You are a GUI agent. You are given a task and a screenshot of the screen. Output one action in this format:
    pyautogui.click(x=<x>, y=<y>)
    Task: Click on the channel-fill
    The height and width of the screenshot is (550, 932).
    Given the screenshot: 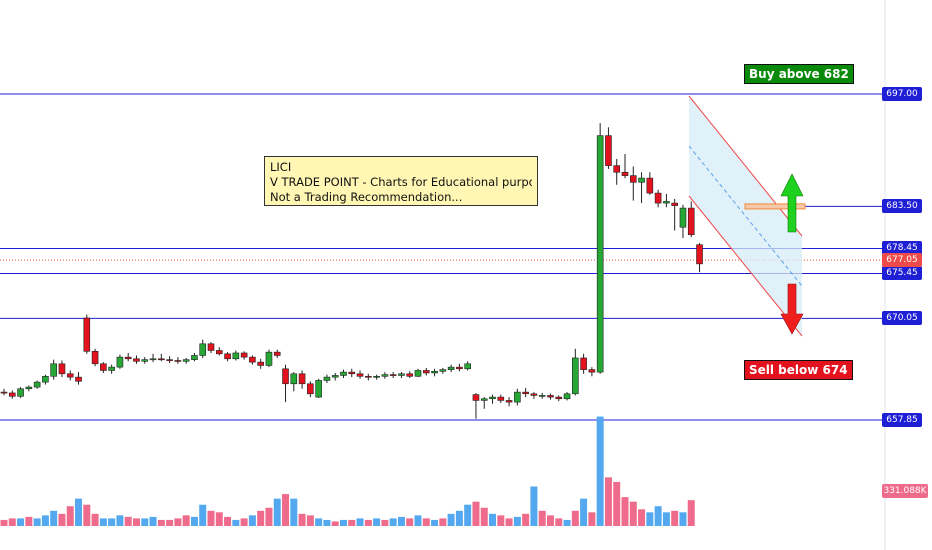 What is the action you would take?
    pyautogui.click(x=745, y=216)
    